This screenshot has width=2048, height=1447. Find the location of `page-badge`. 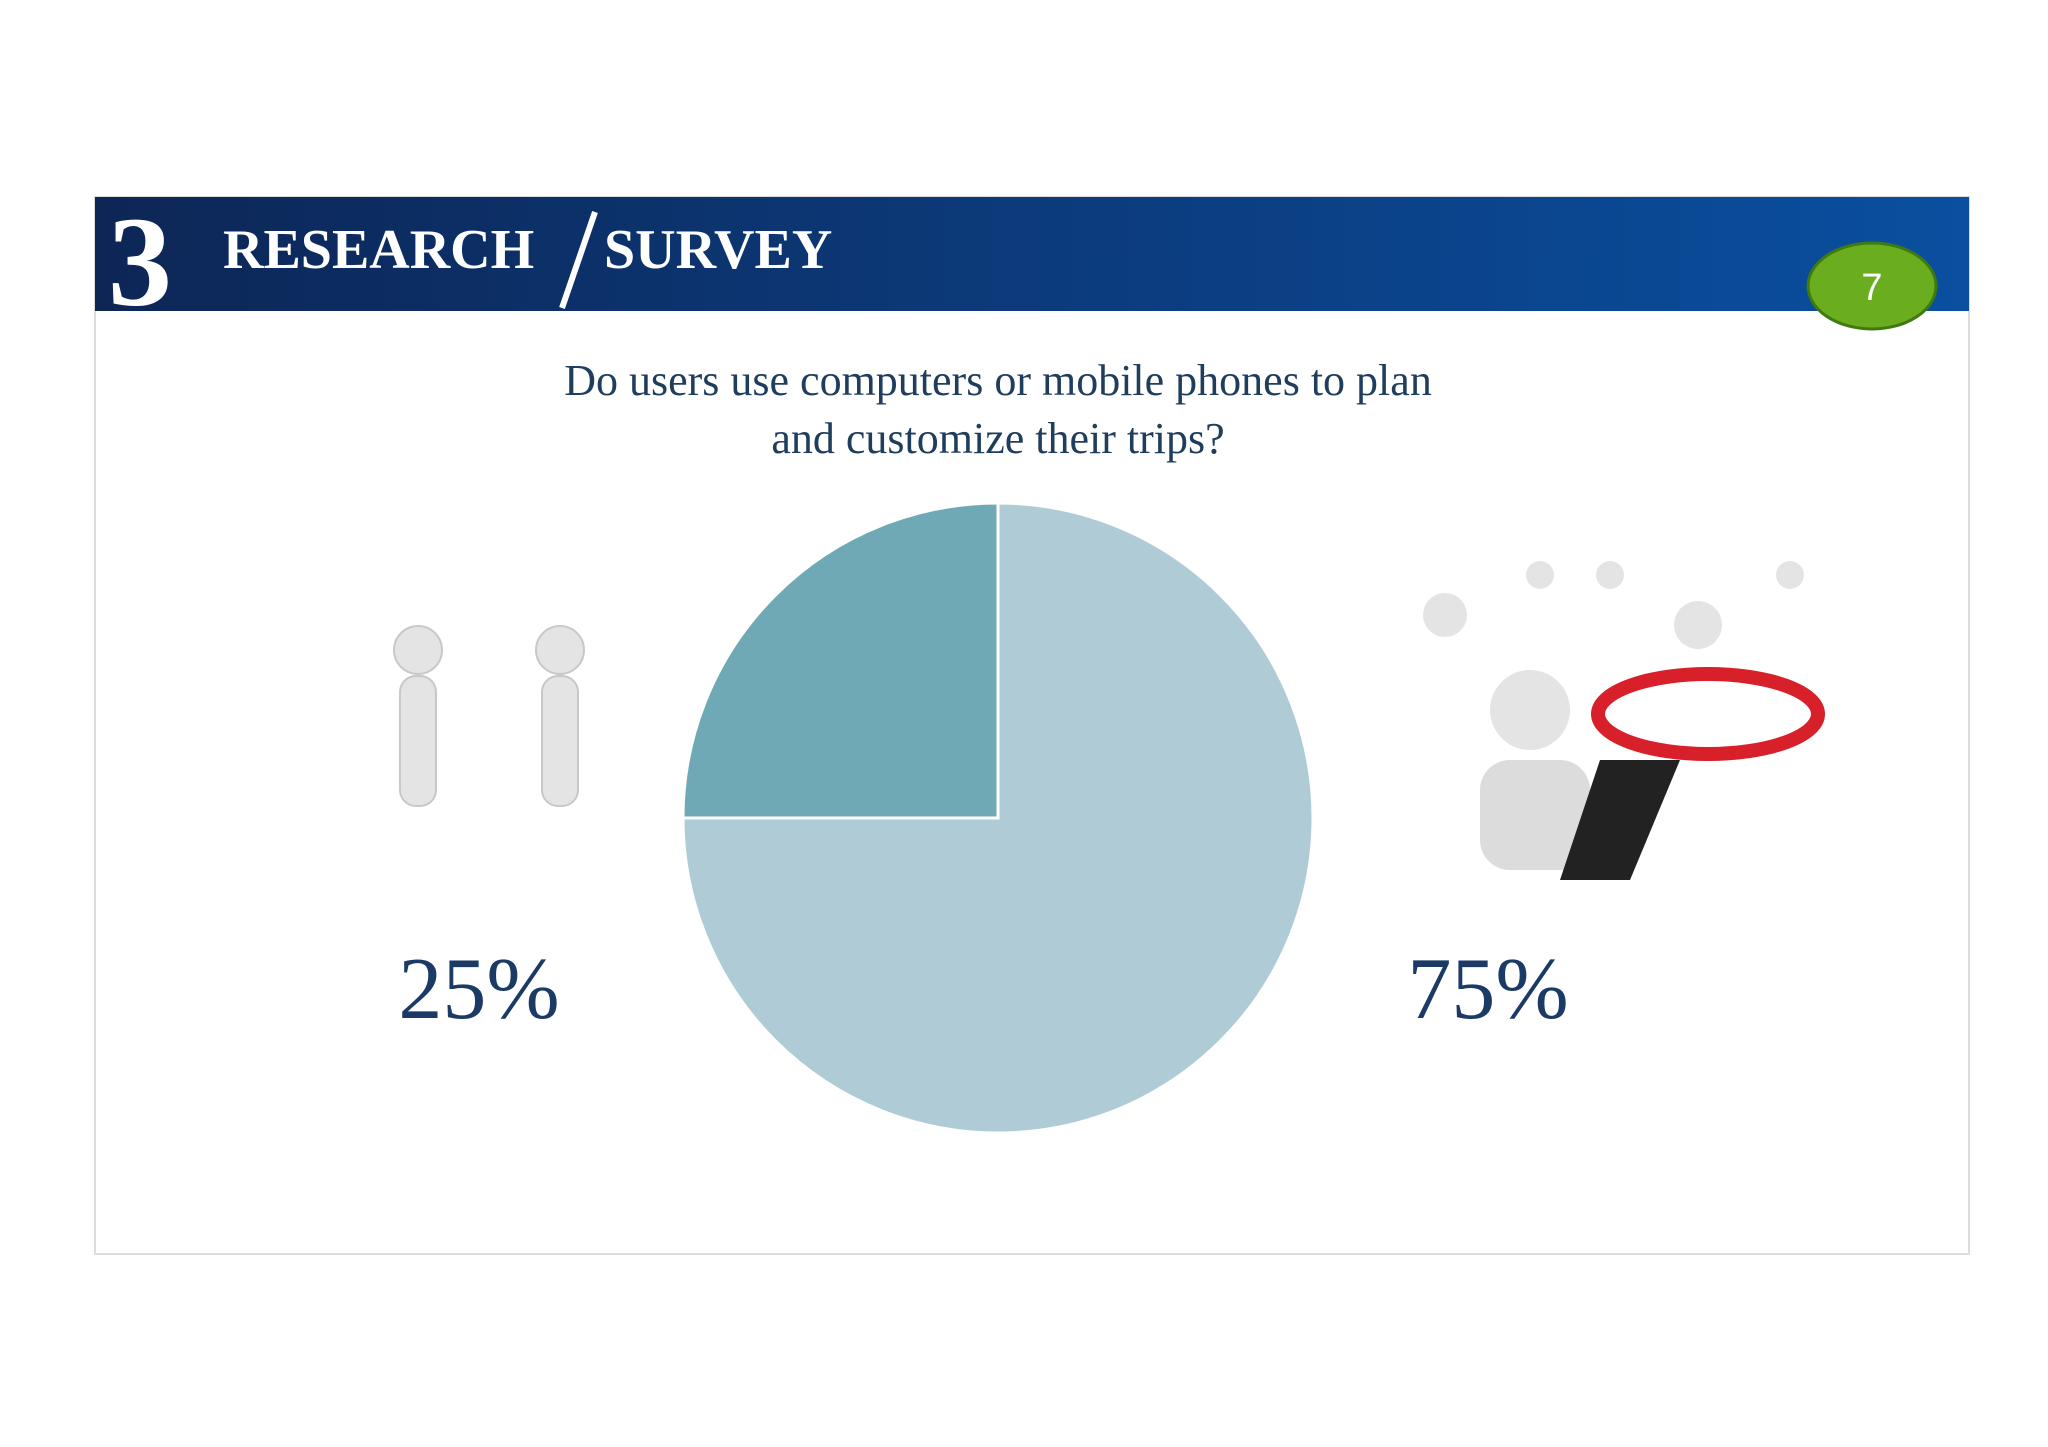

page-badge is located at coordinates (1872, 286).